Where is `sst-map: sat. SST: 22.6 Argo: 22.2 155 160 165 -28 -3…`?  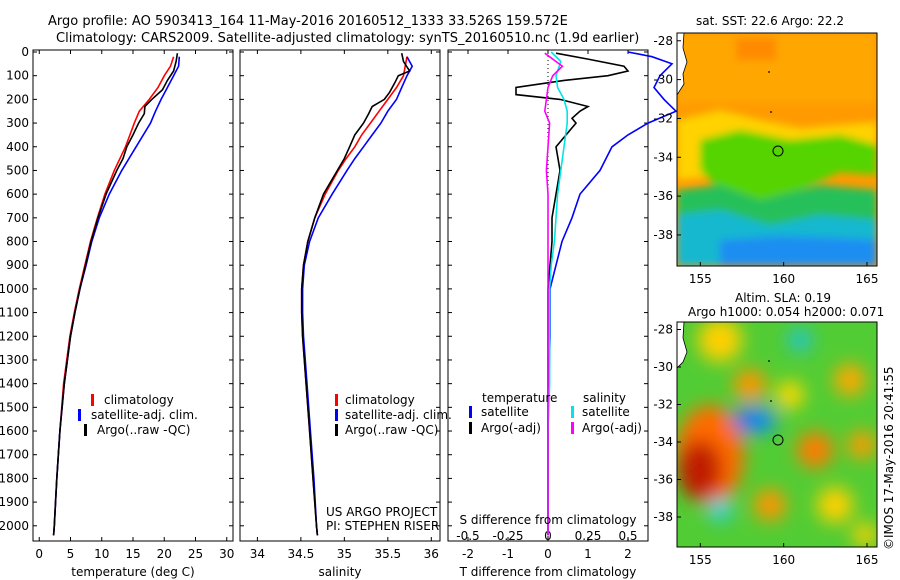 sst-map: sat. SST: 22.6 Argo: 22.2 155 160 165 -28 -3… is located at coordinates (765, 150).